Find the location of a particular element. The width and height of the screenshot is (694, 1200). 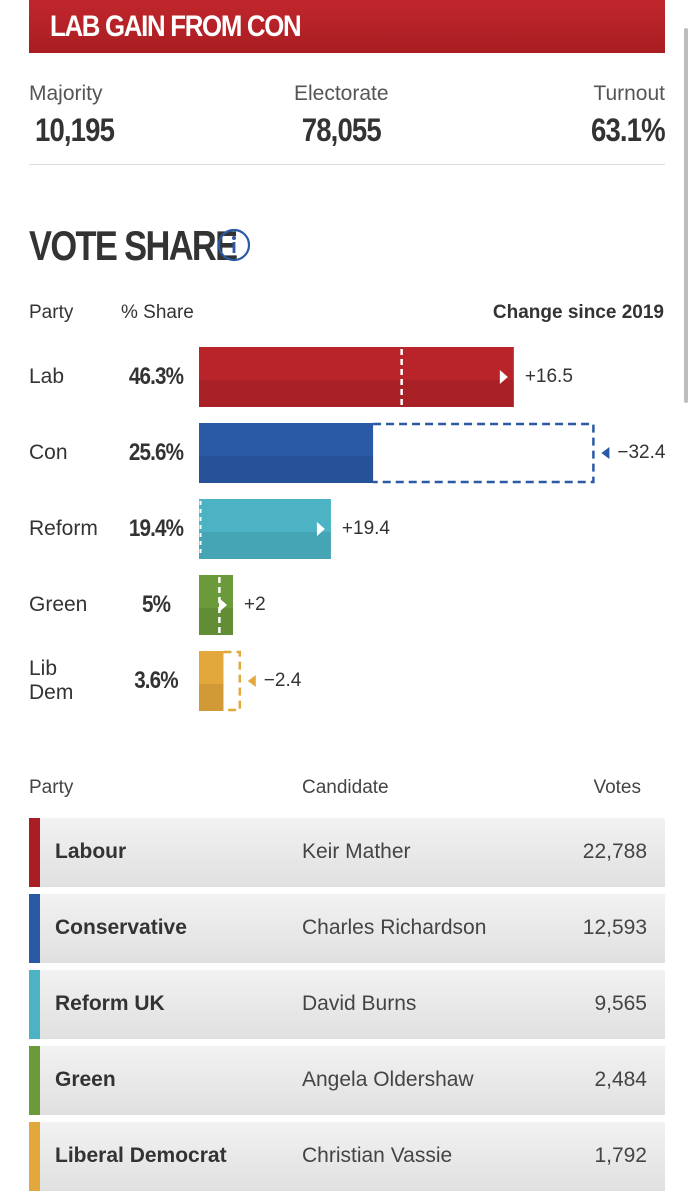

bar-lib-dem is located at coordinates (211, 681).